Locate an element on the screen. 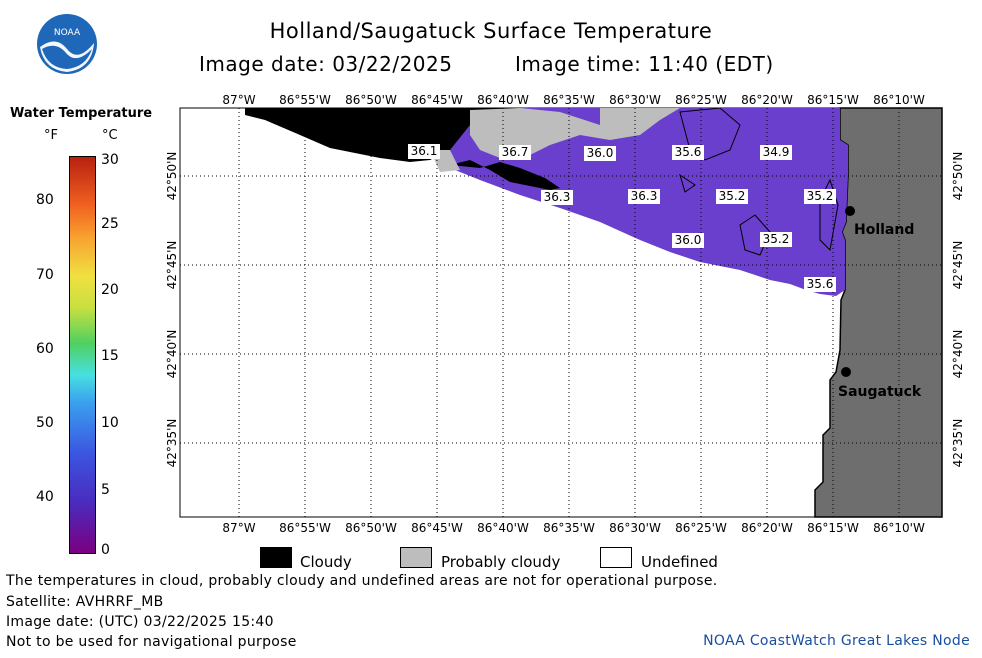 The image size is (982, 658). lon-label-top: 86°55'W is located at coordinates (305, 100).